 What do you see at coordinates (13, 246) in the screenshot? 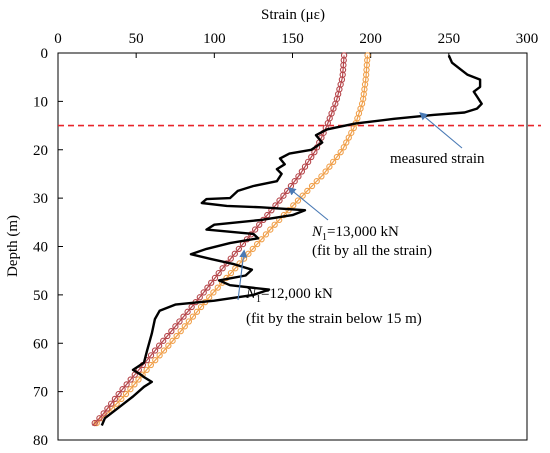
I see `y-axis-label: Depth (m)` at bounding box center [13, 246].